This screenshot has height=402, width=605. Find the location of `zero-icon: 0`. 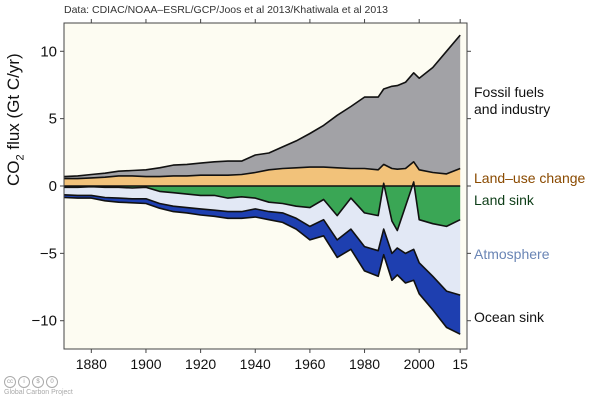

zero-icon: 0 is located at coordinates (52, 382).